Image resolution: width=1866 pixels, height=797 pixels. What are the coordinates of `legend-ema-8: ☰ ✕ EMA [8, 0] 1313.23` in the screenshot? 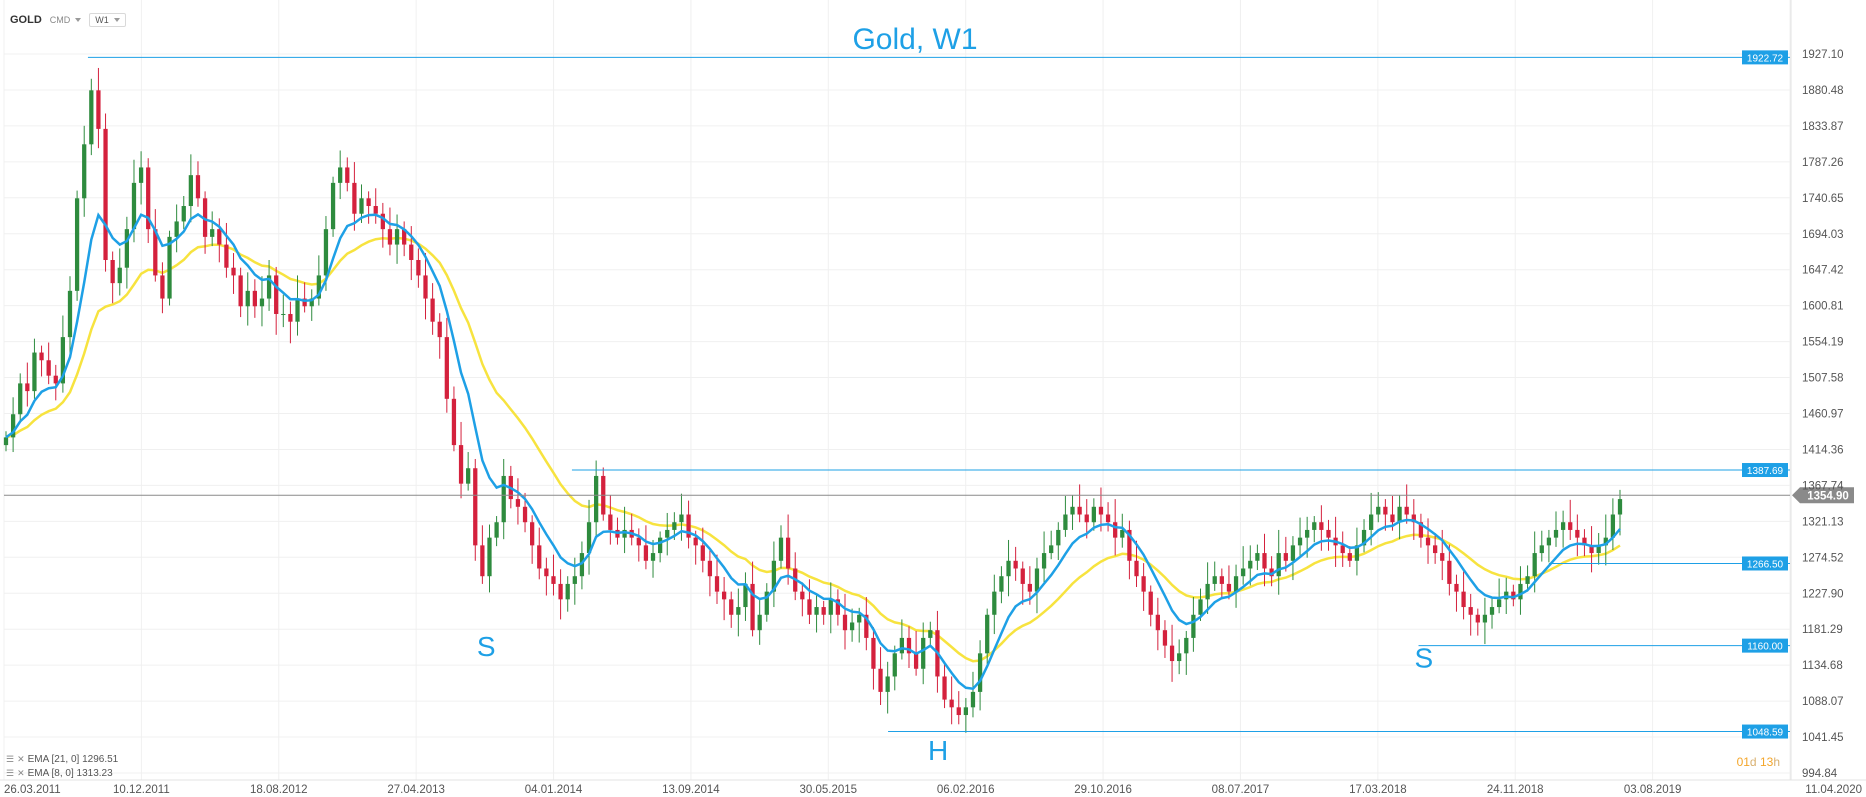 It's located at (59, 773).